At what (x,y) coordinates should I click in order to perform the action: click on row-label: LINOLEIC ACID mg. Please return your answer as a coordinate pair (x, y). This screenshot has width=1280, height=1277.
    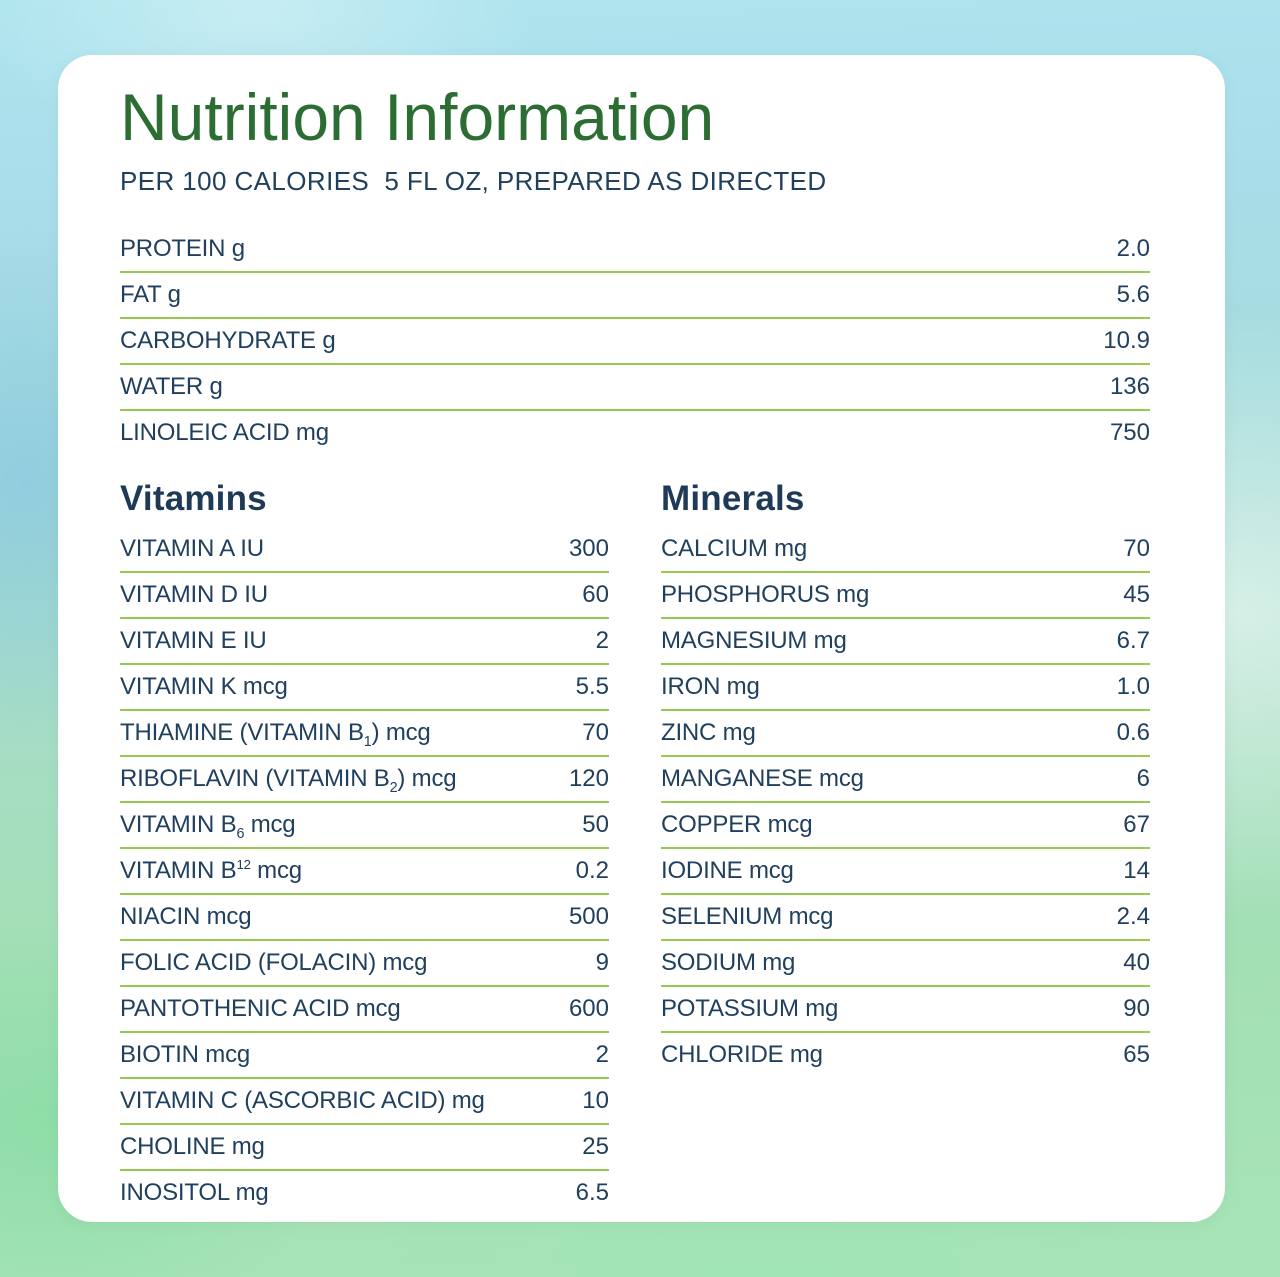
    Looking at the image, I should click on (224, 433).